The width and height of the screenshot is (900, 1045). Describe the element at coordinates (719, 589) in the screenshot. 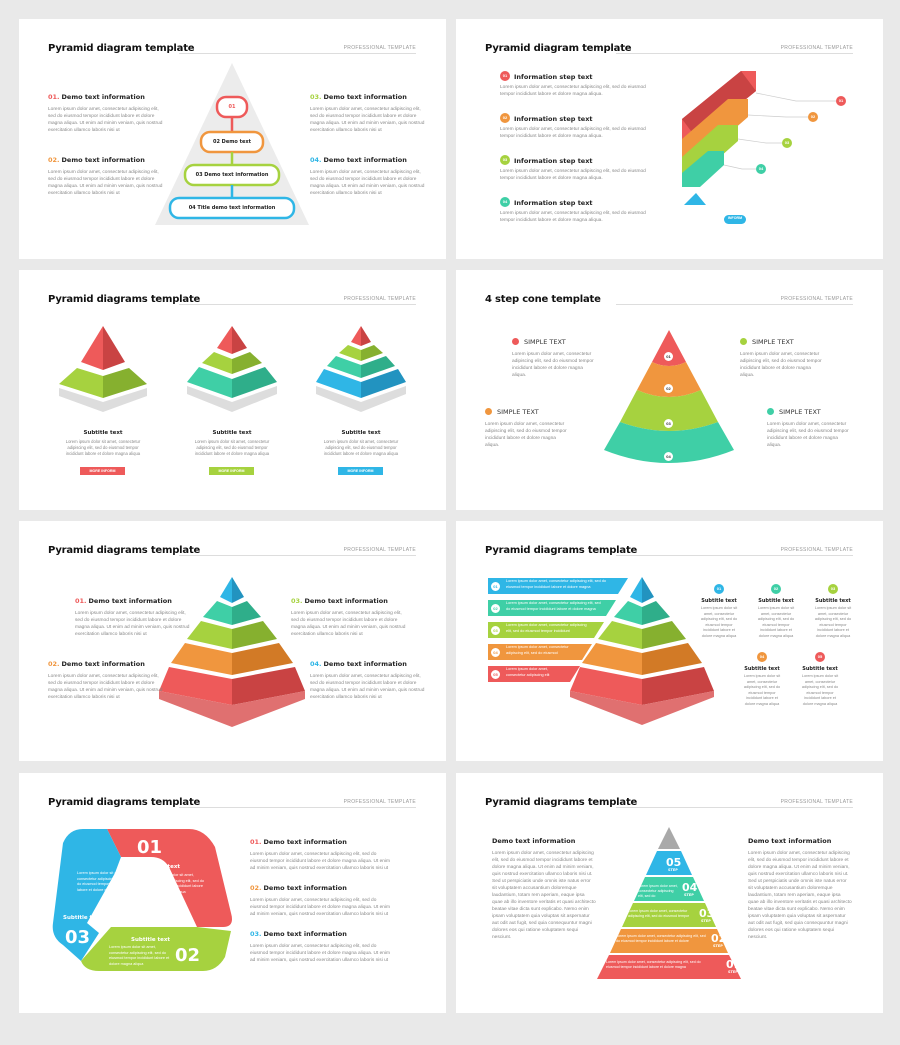

I see `sub-number: 01` at that location.